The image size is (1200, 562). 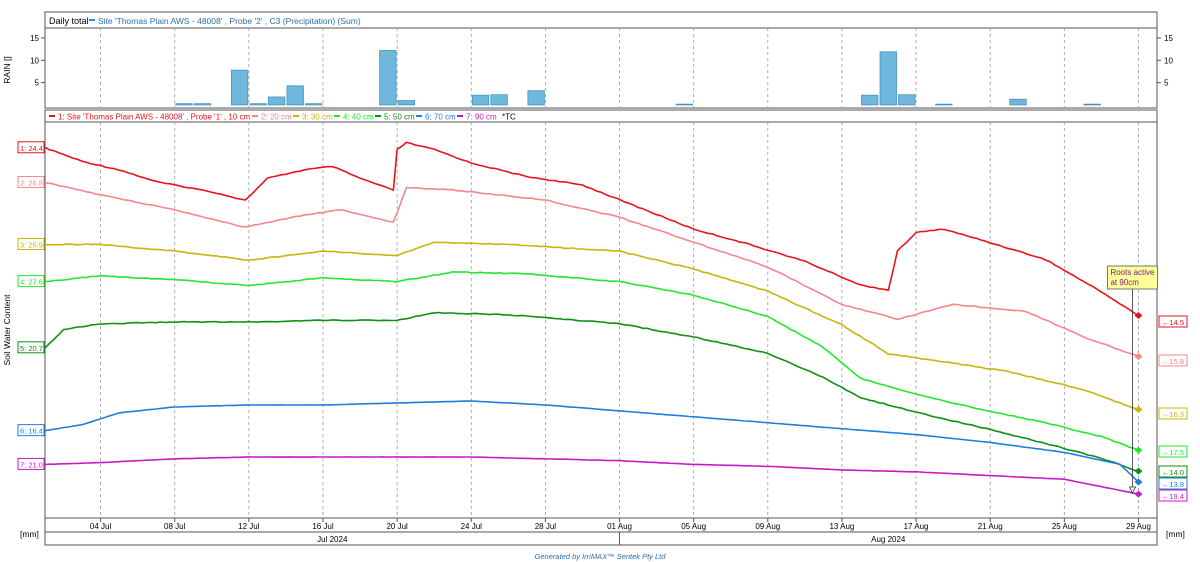 I want to click on x-tick-label: 09 Aug, so click(x=767, y=526).